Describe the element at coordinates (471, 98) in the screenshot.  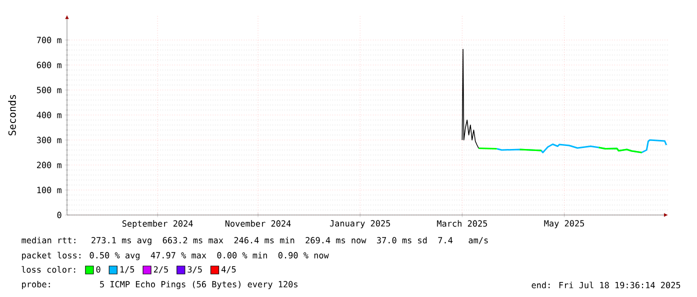
I see `line-series` at that location.